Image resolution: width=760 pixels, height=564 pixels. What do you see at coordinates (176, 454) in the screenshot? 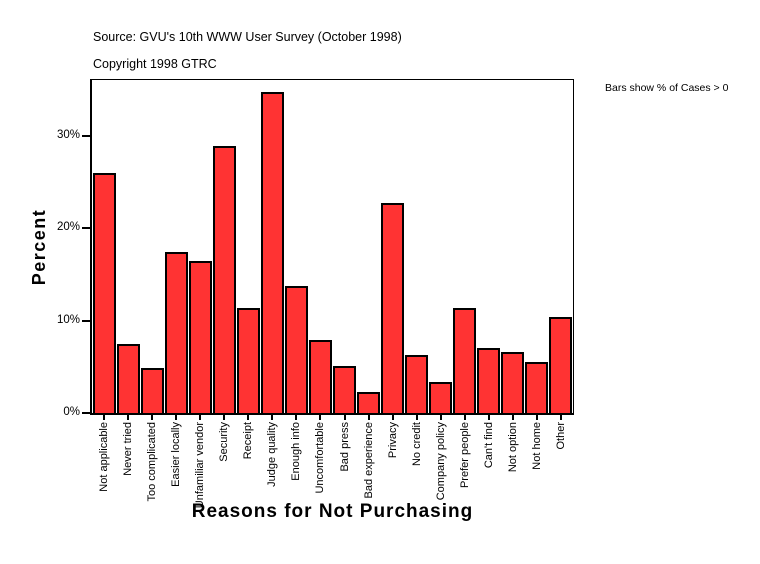
I see `x-tick-label: Easier locally` at bounding box center [176, 454].